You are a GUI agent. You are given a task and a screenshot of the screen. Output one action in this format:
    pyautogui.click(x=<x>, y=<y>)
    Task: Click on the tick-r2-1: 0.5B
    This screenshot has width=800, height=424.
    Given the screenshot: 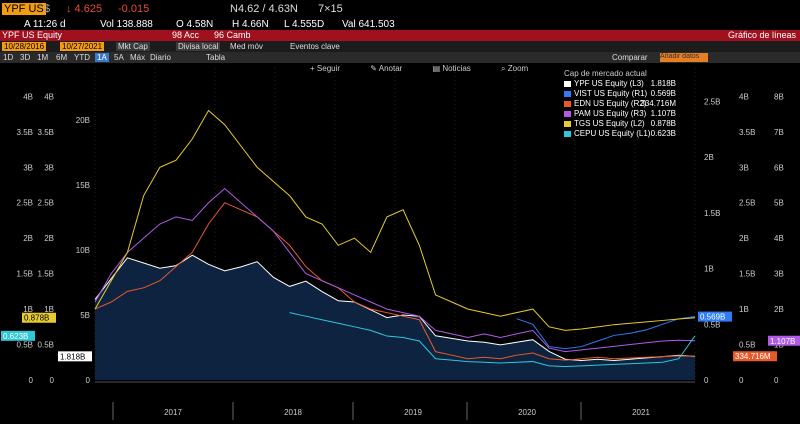 What is the action you would take?
    pyautogui.click(x=747, y=345)
    